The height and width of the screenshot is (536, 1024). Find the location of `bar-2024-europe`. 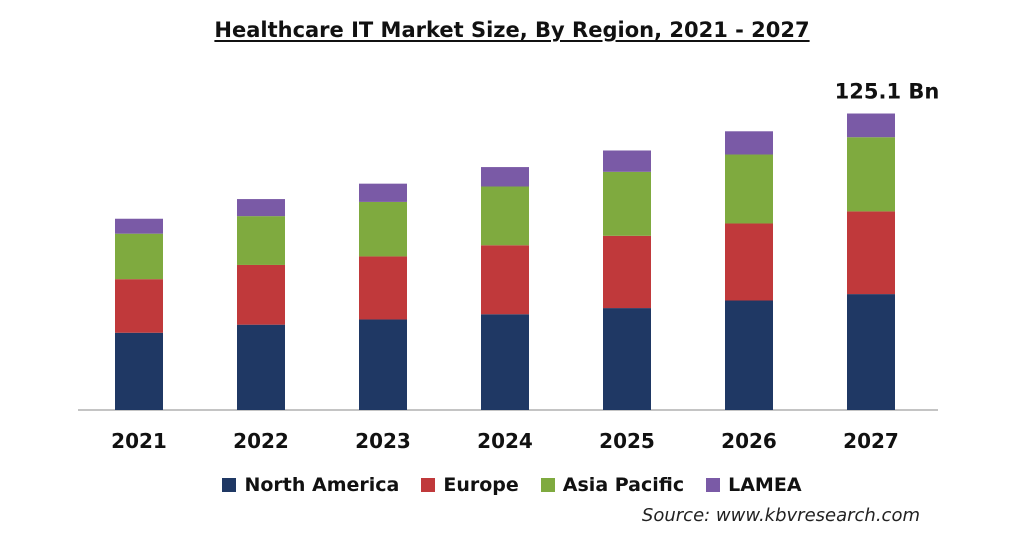

bar-2024-europe is located at coordinates (505, 280).